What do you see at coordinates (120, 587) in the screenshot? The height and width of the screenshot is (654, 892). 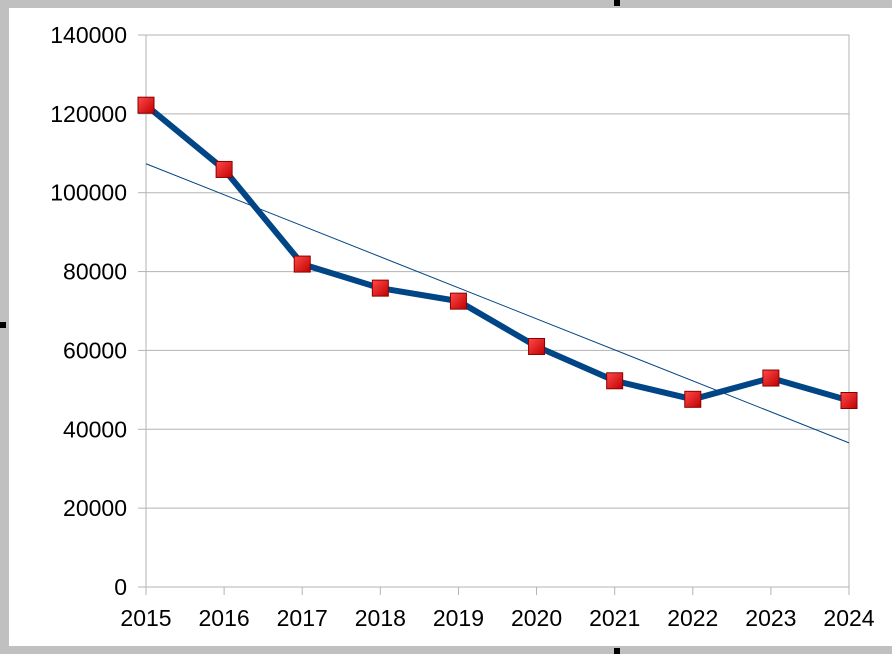 I see `y-tick-label: 0` at bounding box center [120, 587].